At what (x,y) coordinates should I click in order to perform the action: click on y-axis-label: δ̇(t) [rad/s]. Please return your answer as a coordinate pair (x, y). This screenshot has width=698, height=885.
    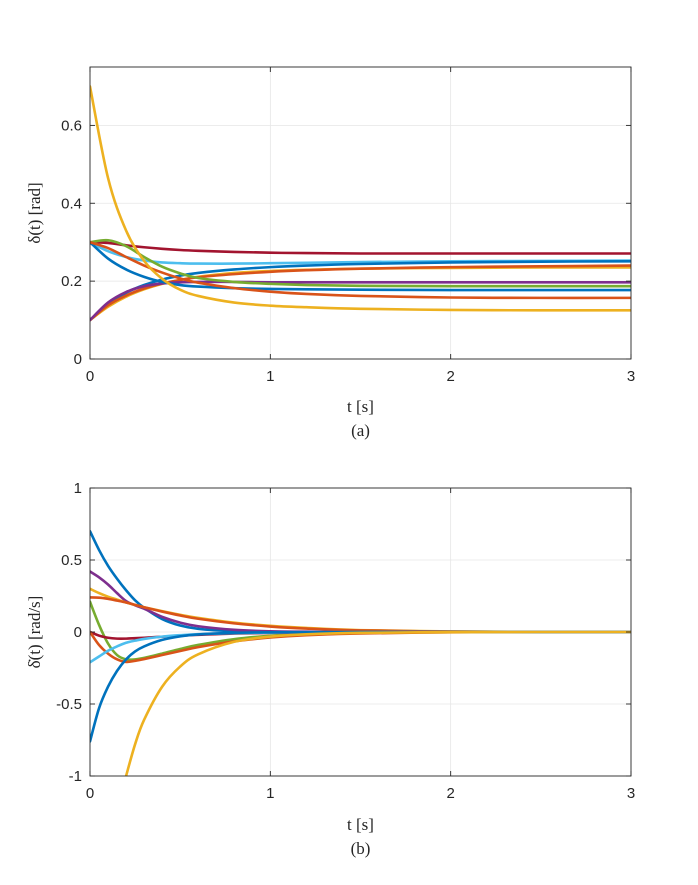
    Looking at the image, I should click on (34, 632).